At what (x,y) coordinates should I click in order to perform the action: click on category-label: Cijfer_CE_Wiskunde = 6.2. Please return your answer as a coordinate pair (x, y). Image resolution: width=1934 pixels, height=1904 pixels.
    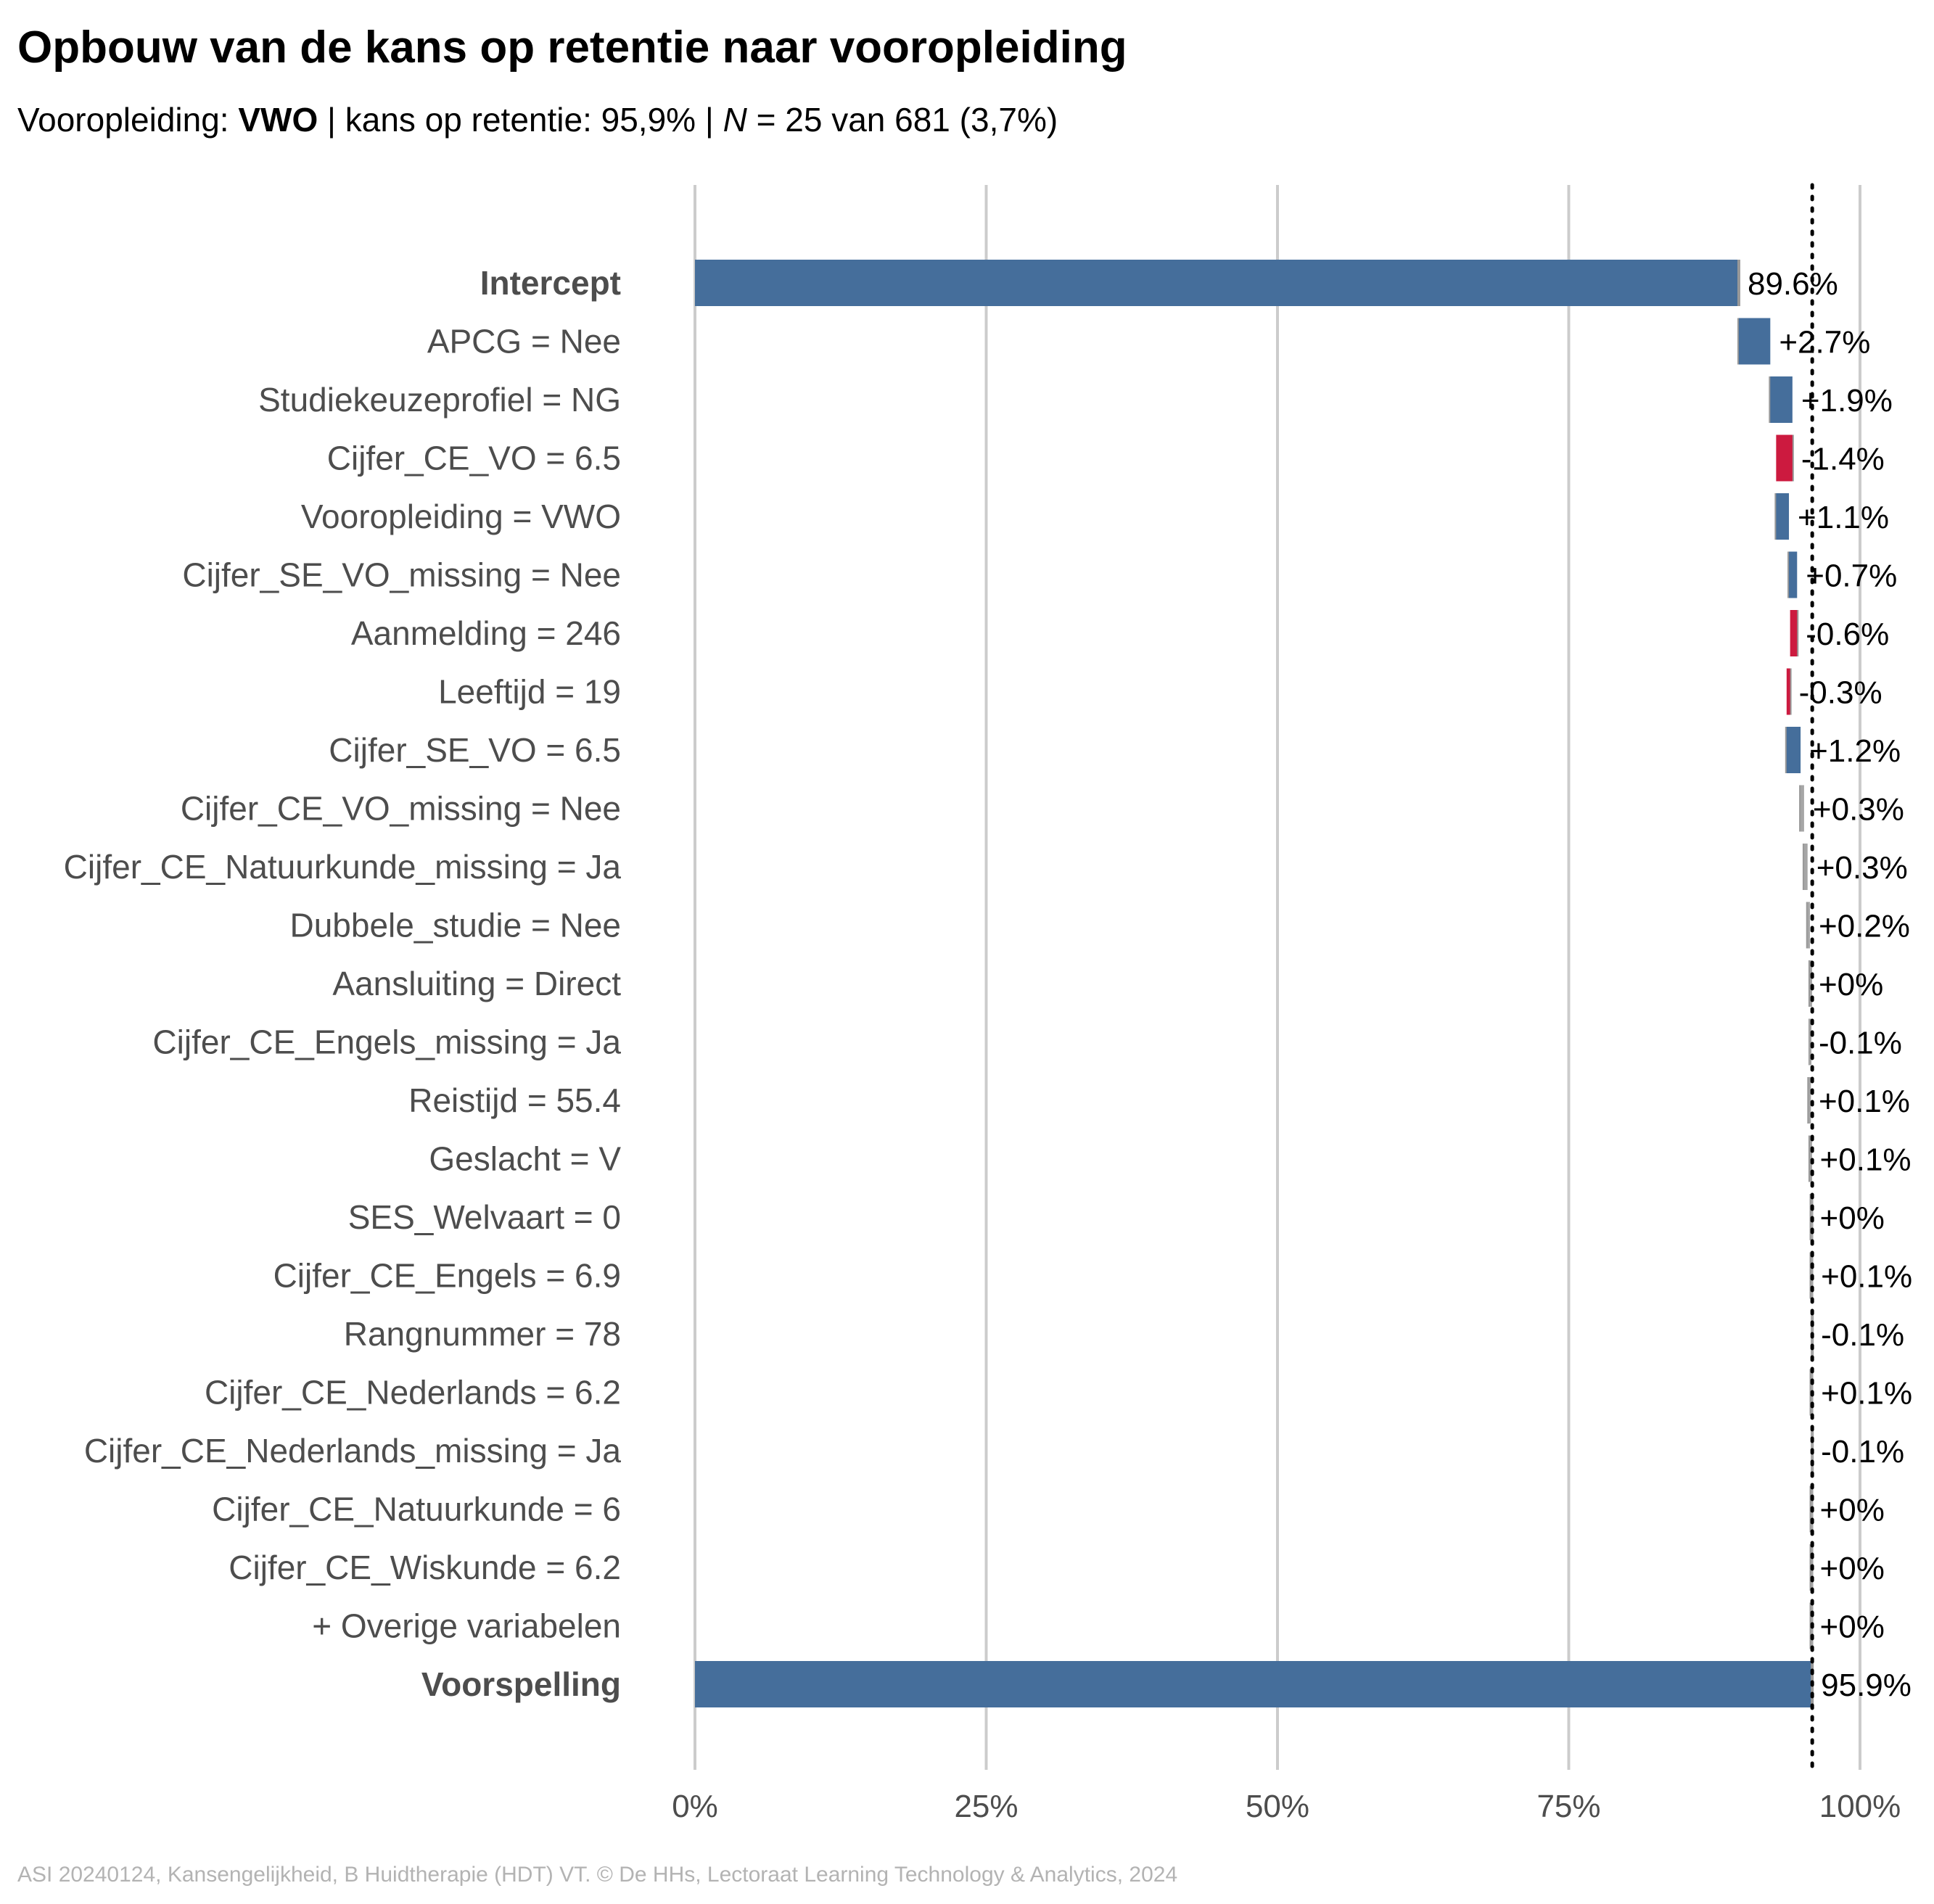
    Looking at the image, I should click on (425, 1568).